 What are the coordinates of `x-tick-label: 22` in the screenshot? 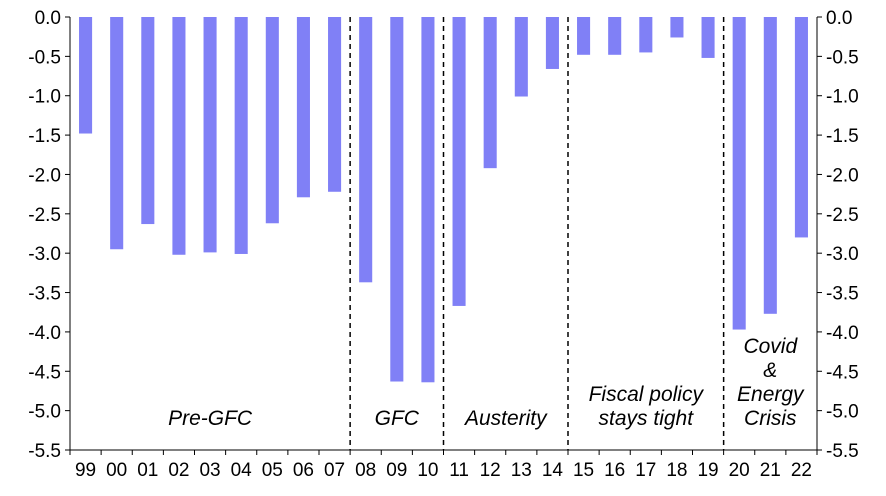 It's located at (801, 470).